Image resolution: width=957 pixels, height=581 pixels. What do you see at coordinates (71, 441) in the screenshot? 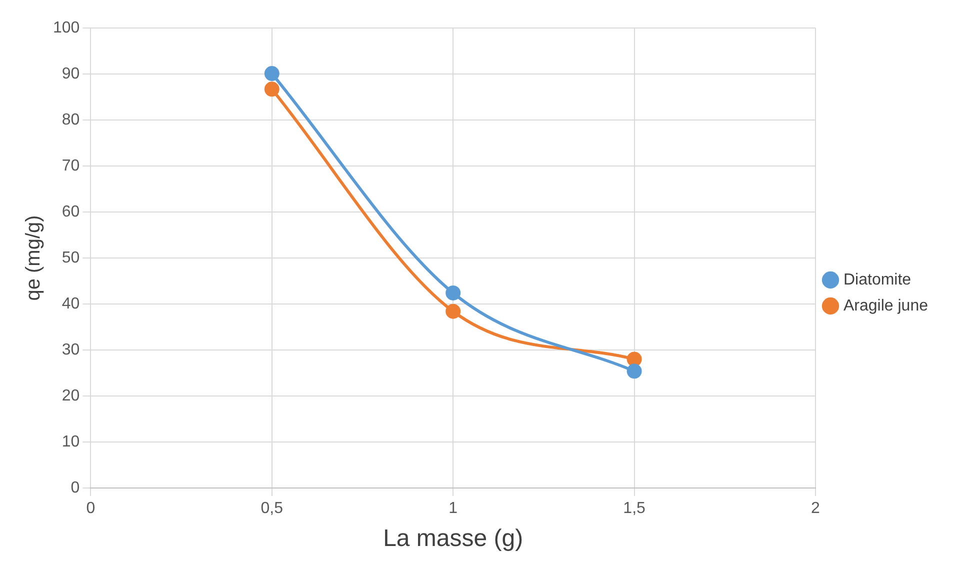
I see `y-tick-label: 10` at bounding box center [71, 441].